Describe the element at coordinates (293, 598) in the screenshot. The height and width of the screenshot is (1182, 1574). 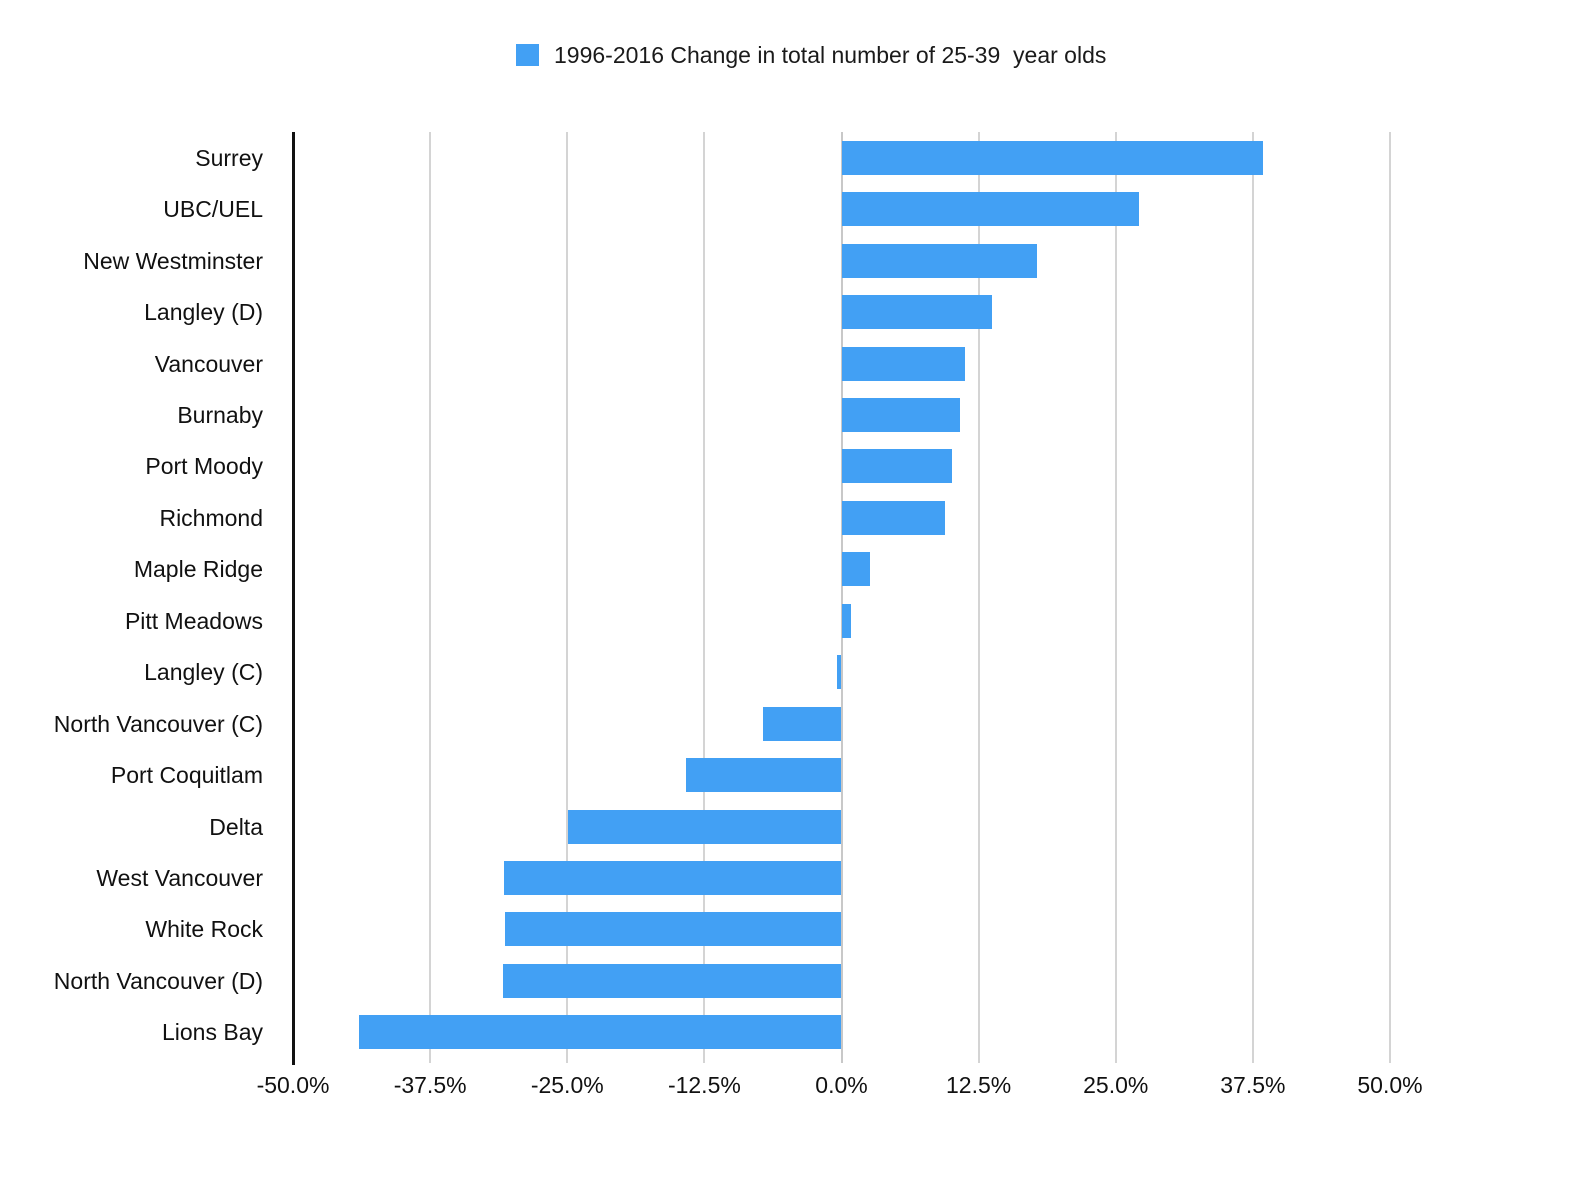
I see `y-axis-line` at that location.